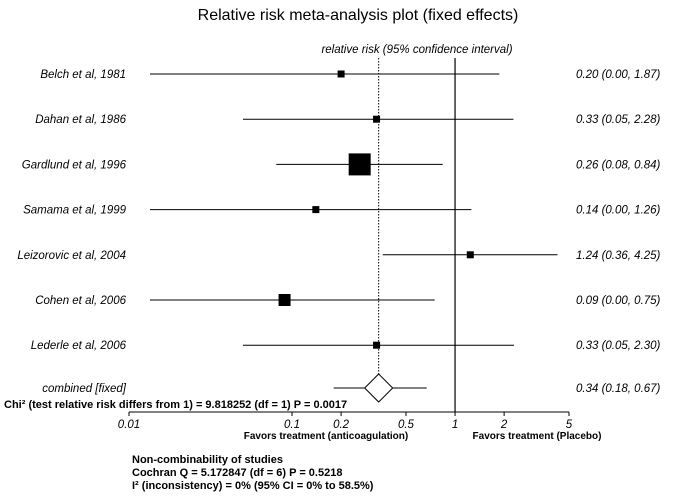 The image size is (680, 497). What do you see at coordinates (71, 256) in the screenshot?
I see `study-name: Leizorovic et al, 2004` at bounding box center [71, 256].